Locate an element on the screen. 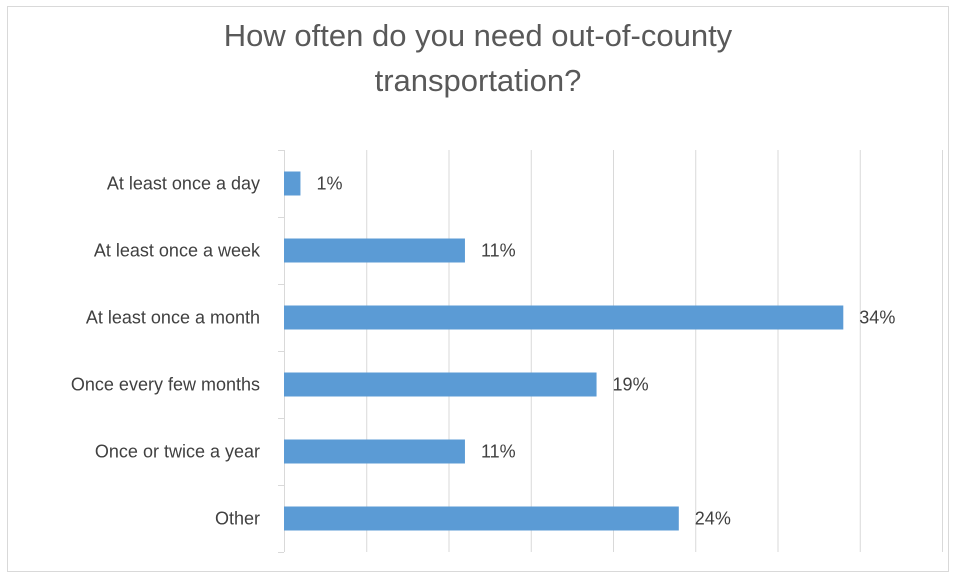  category-label: Once every few months is located at coordinates (165, 385).